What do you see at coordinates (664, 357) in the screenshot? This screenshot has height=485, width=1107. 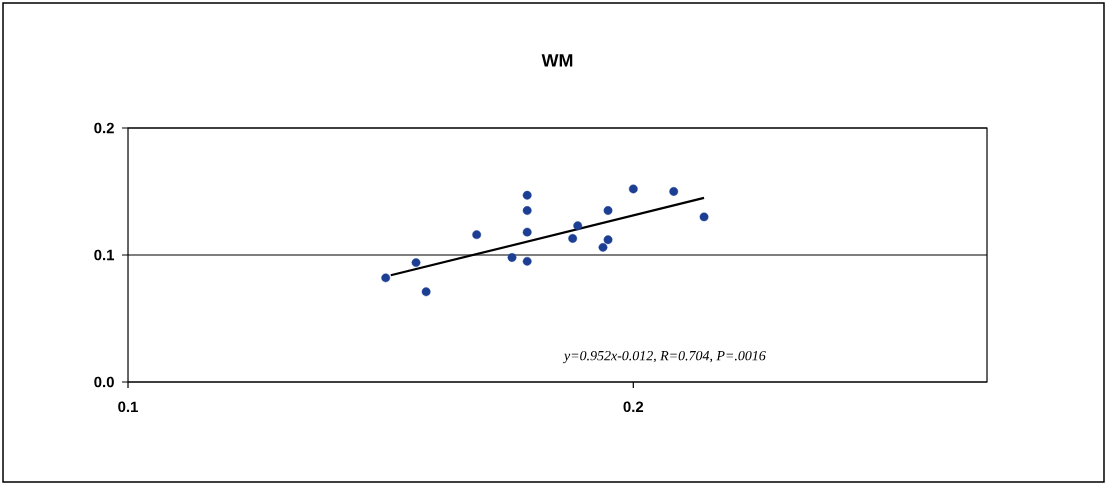 I see `annotation: y=0.952x-0.012, R=0.704, P=.0016` at bounding box center [664, 357].